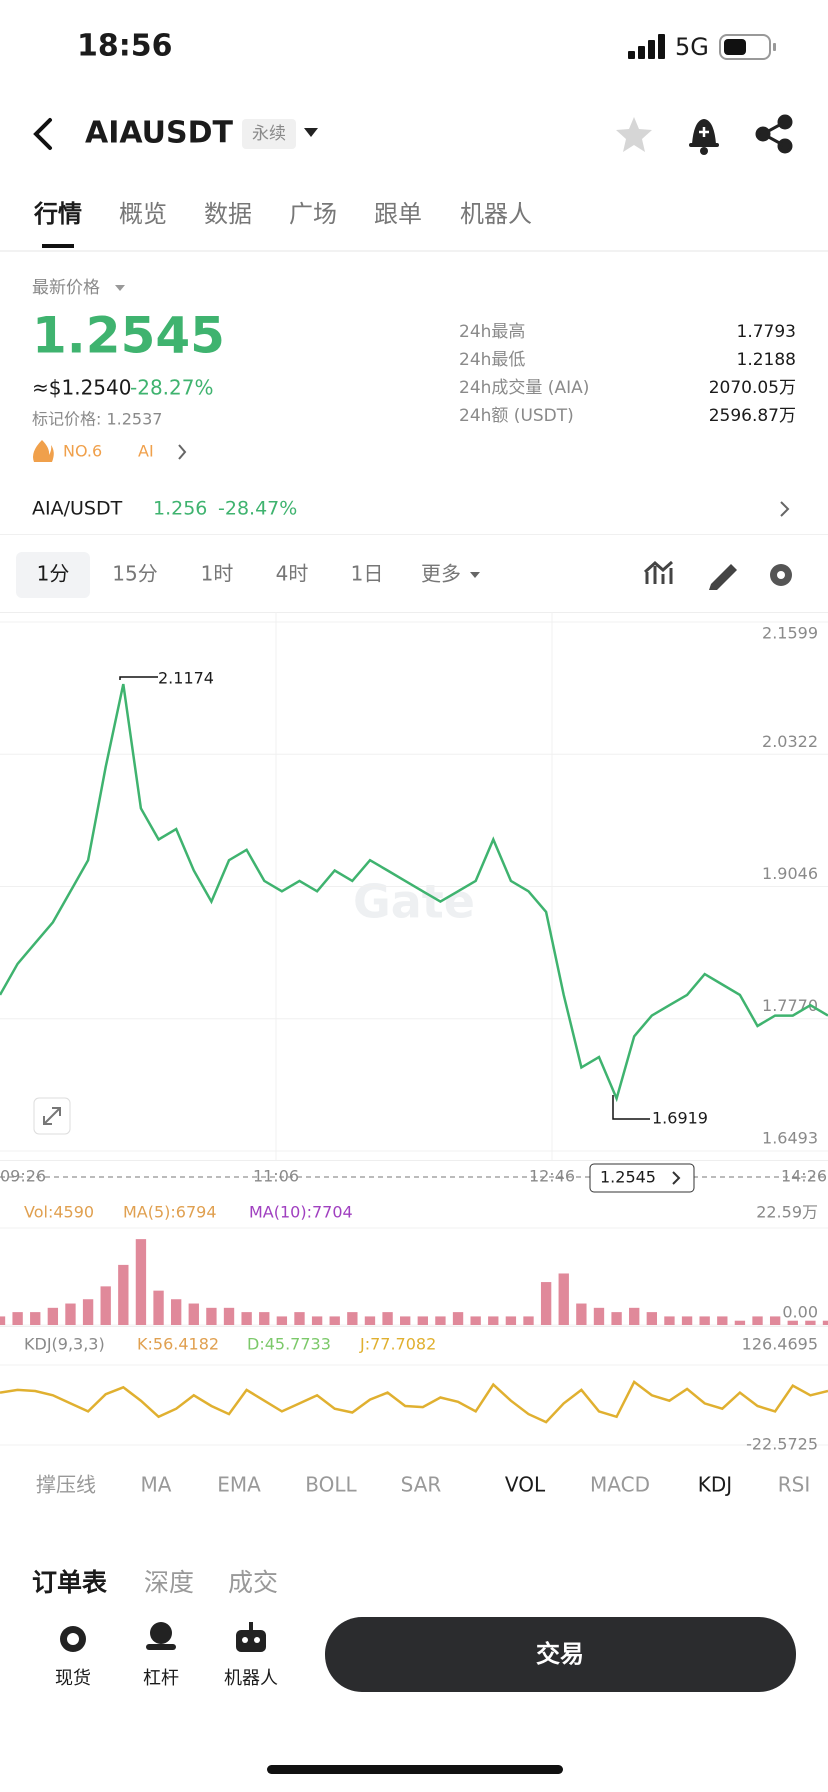 This screenshot has height=1792, width=828. Describe the element at coordinates (715, 1485) in the screenshot. I see `indicator-tab: KDJ` at that location.